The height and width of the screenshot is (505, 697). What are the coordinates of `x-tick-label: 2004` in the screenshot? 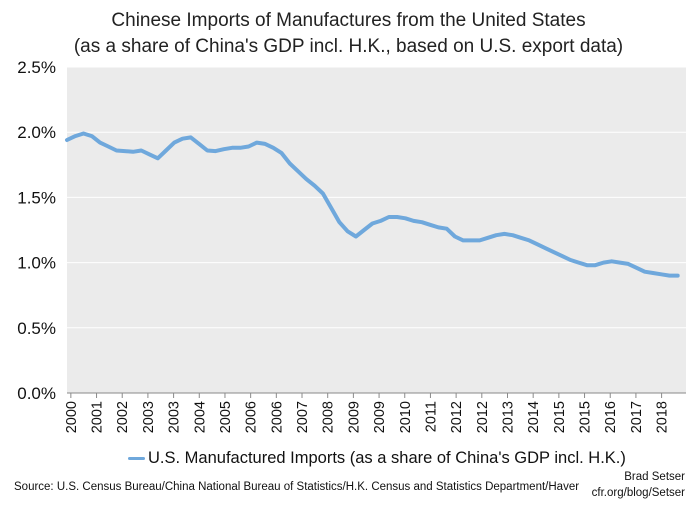 It's located at (200, 417).